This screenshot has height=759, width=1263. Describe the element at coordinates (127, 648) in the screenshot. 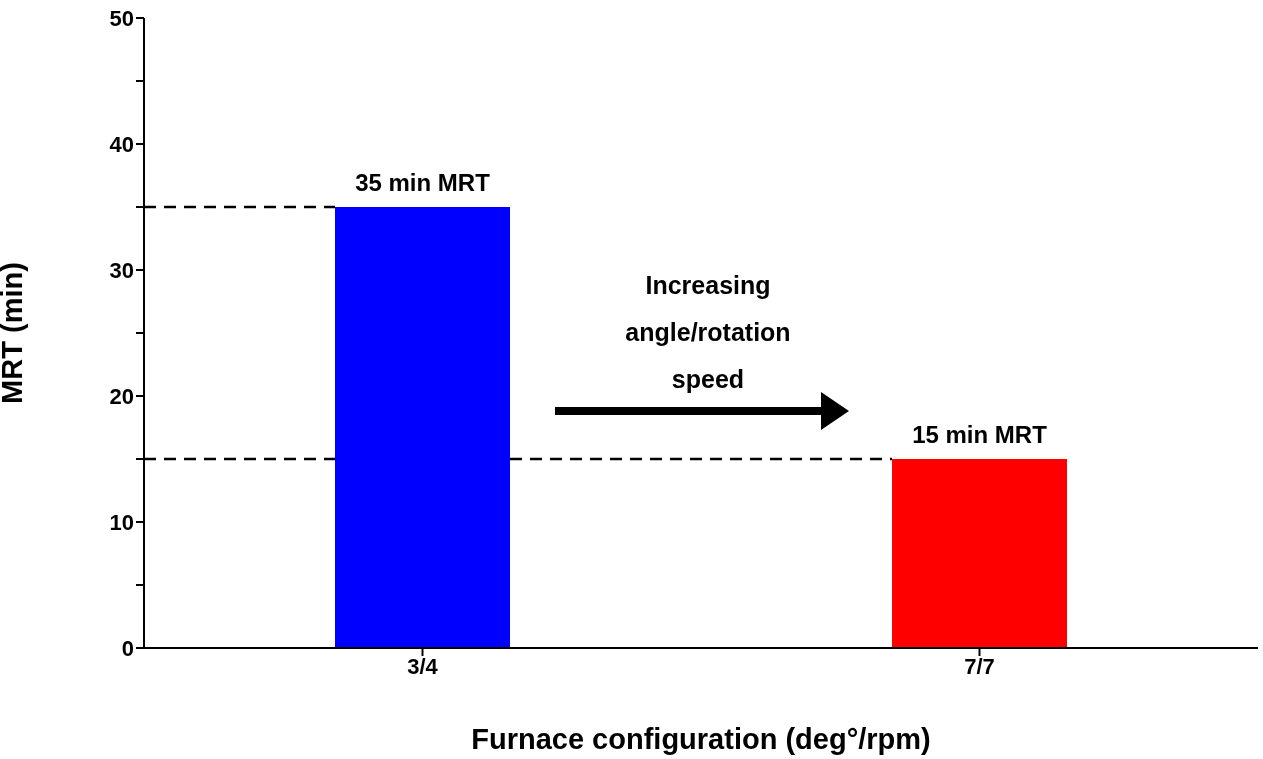

I see `y-tick-label: 0` at that location.